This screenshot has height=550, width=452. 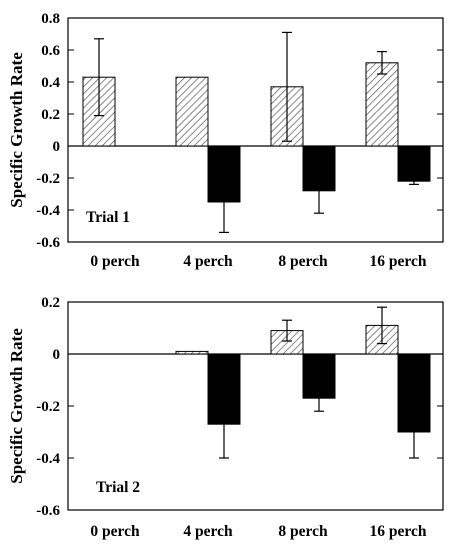 I want to click on y-tick-label: 0.6, so click(x=50, y=51).